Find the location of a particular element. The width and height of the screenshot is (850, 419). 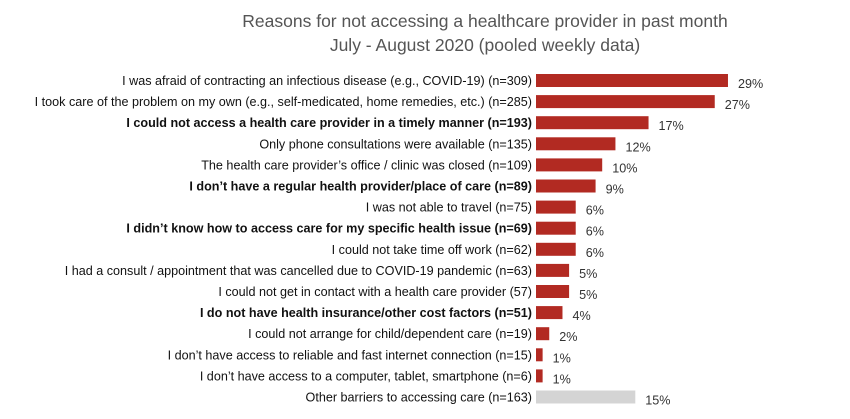

value-label: 2% is located at coordinates (568, 337).